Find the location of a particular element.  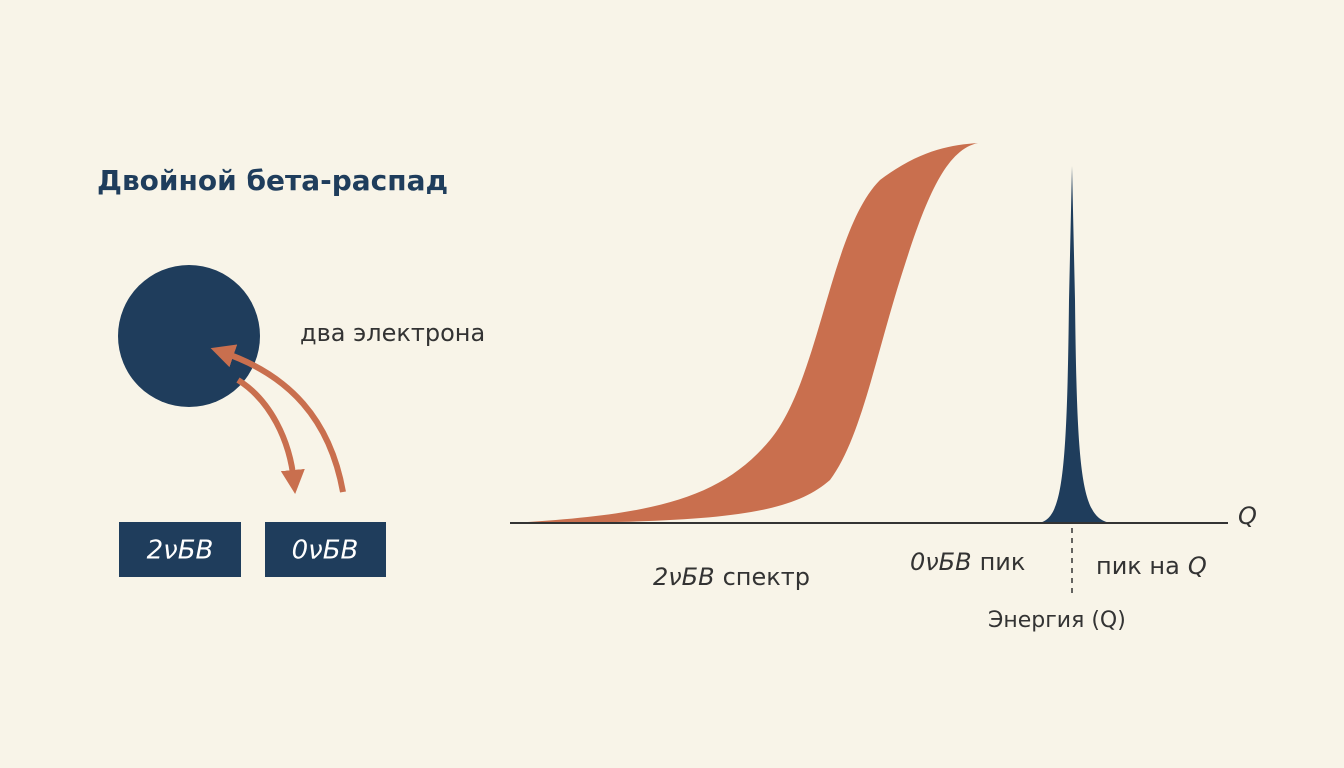

box-label: 2νБВ is located at coordinates (180, 551).